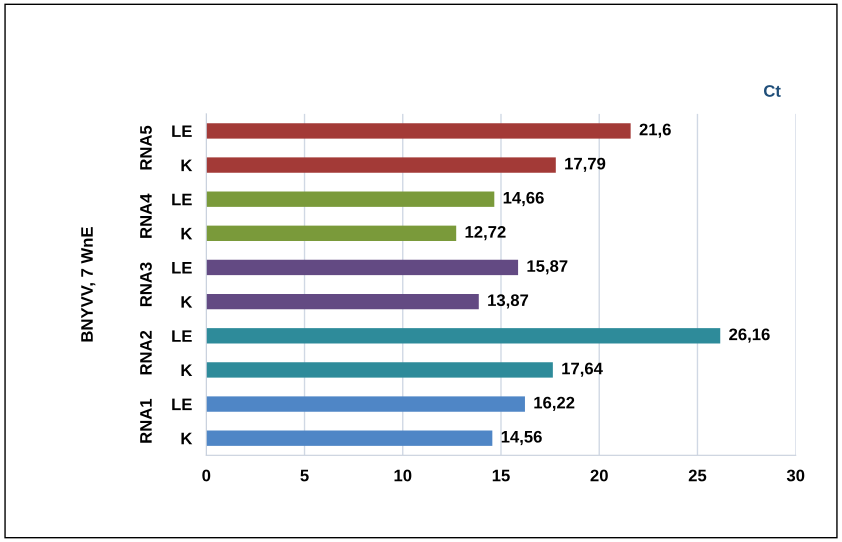 Image resolution: width=842 pixels, height=542 pixels. Describe the element at coordinates (554, 403) in the screenshot. I see `data-label: 16,22` at that location.